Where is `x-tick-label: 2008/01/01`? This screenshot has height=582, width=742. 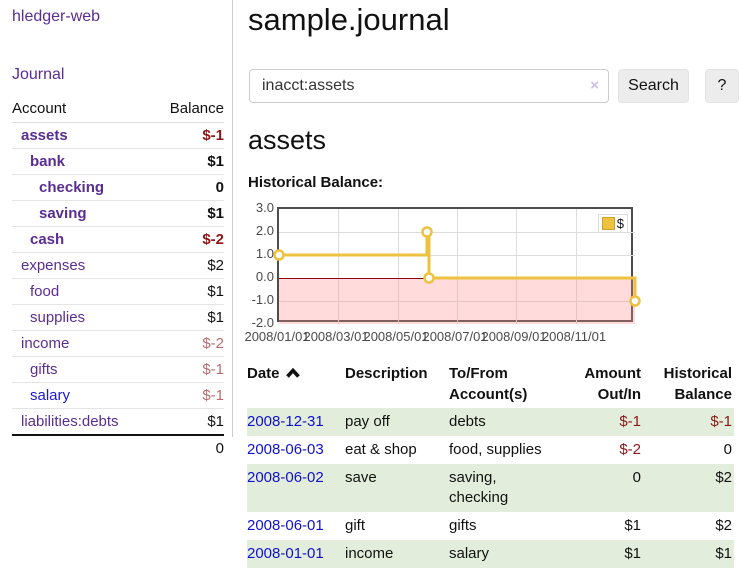 x-tick-label: 2008/01/01 is located at coordinates (277, 336).